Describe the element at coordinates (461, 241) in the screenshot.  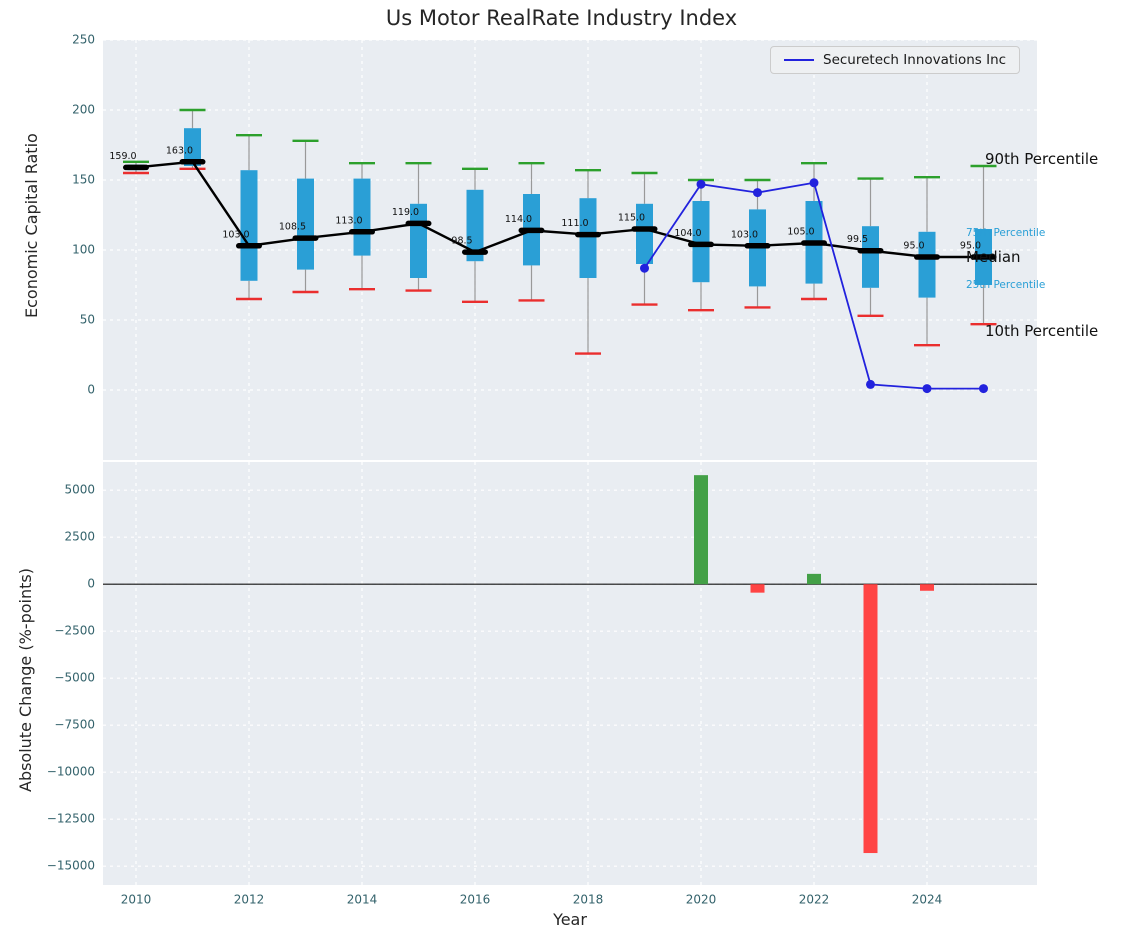
I see `median-value-label: 98.5` at that location.